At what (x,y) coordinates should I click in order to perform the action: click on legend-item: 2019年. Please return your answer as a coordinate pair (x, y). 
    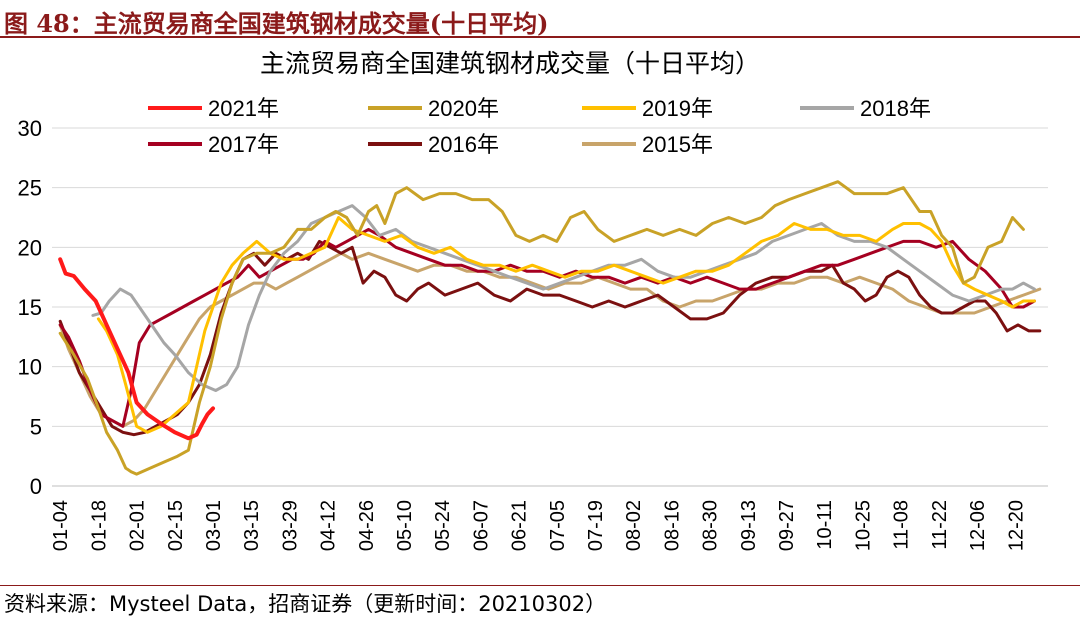
    Looking at the image, I should click on (647, 108).